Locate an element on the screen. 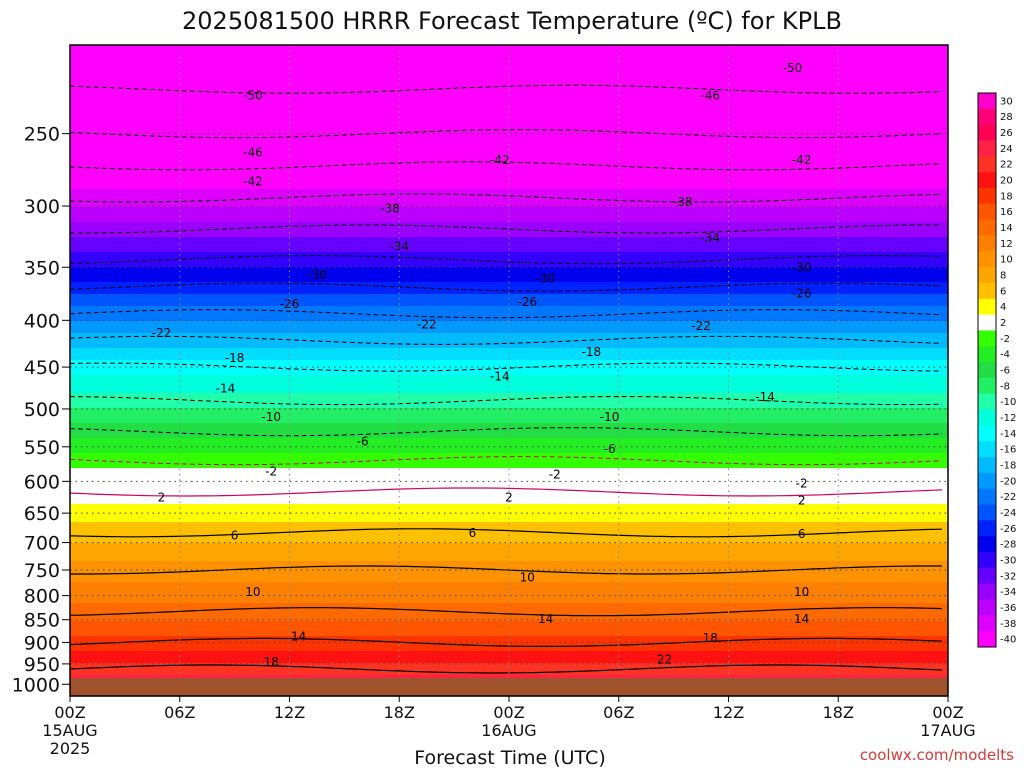 This screenshot has width=1024, height=768. ground-surface is located at coordinates (509, 687).